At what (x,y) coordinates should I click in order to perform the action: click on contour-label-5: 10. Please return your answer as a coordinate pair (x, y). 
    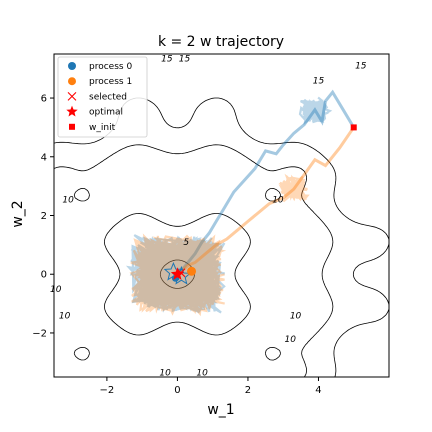
    Looking at the image, I should click on (65, 316).